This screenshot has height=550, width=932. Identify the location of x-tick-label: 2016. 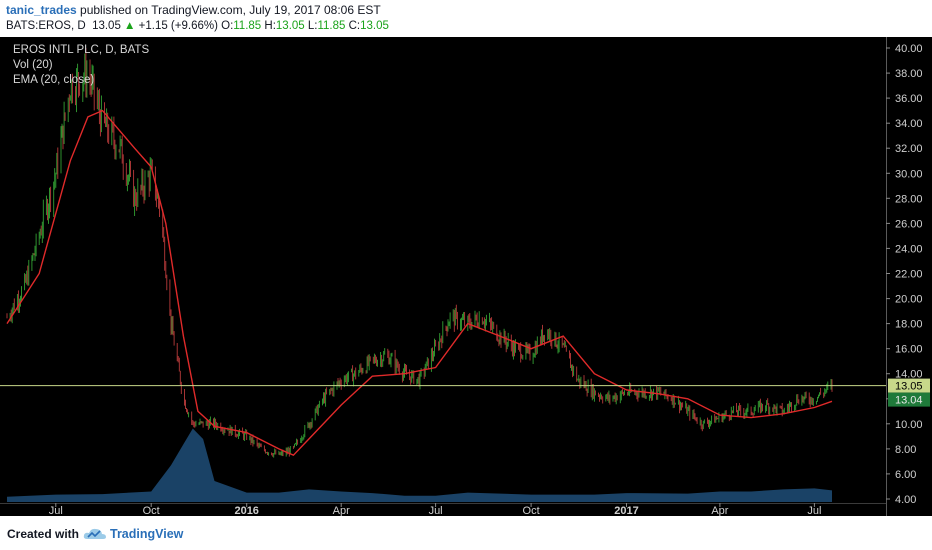
(246, 510).